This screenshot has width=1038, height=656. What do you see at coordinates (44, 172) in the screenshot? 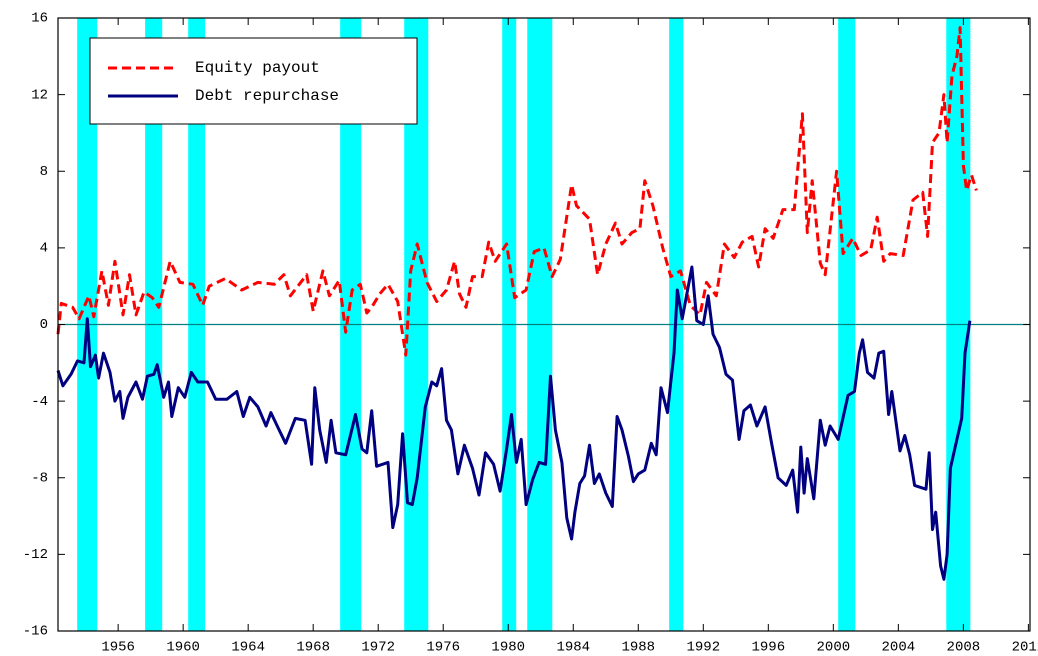
I see `y-tick-label: 8` at bounding box center [44, 172].